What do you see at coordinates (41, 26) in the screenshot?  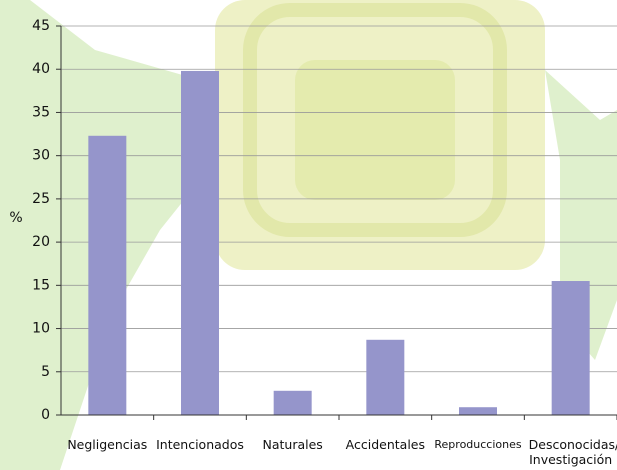 I see `y-tick-label: 45` at bounding box center [41, 26].